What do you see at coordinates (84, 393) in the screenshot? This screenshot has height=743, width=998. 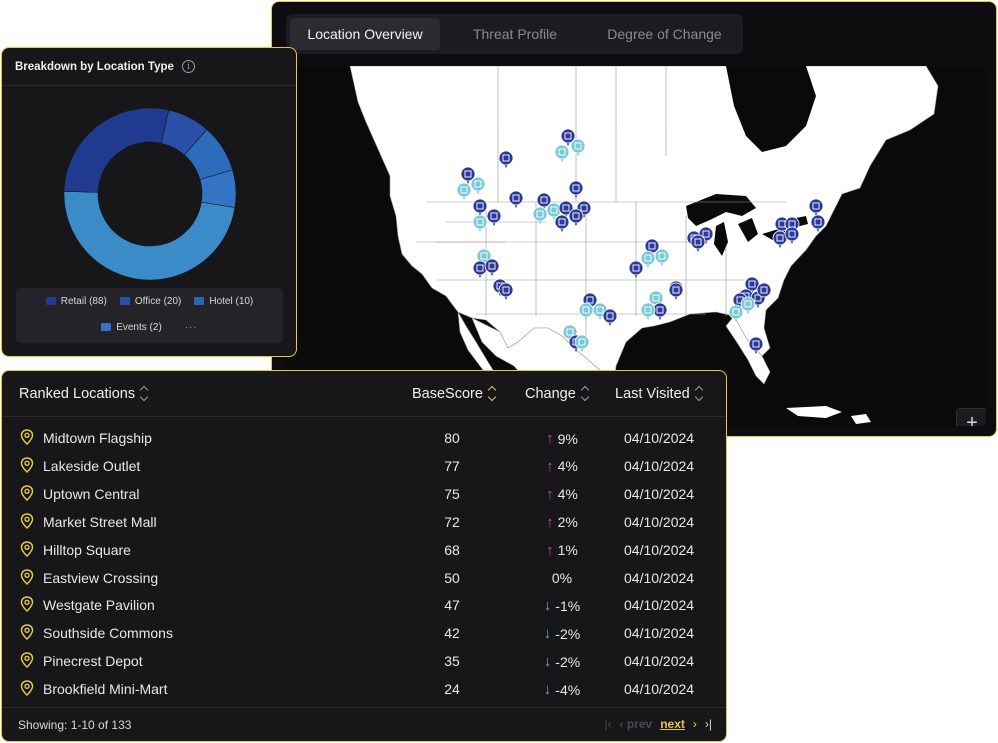 I see `header-ranked-locations: Ranked Locations` at bounding box center [84, 393].